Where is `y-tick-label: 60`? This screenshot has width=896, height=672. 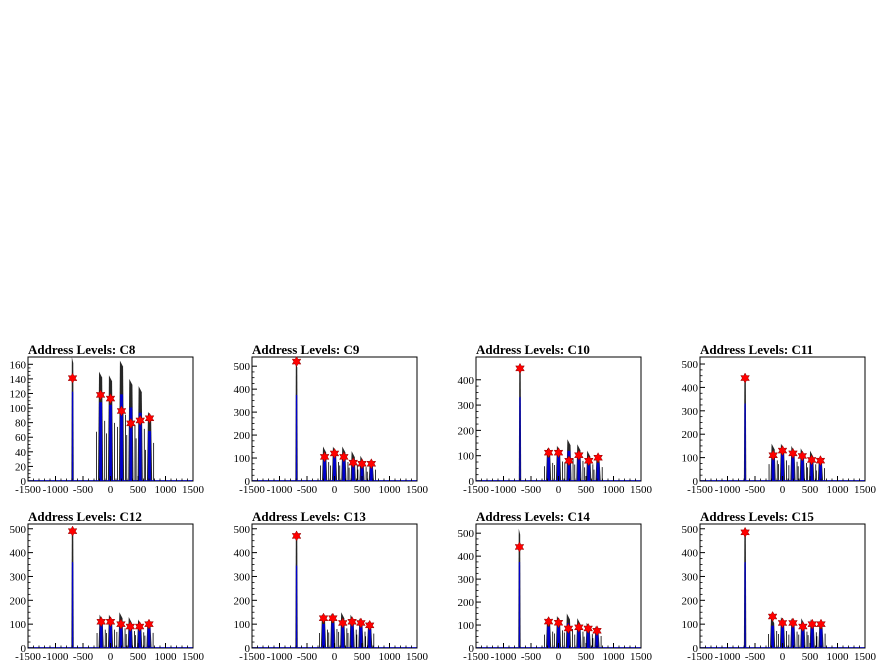 y-tick-label: 60 is located at coordinates (21, 438).